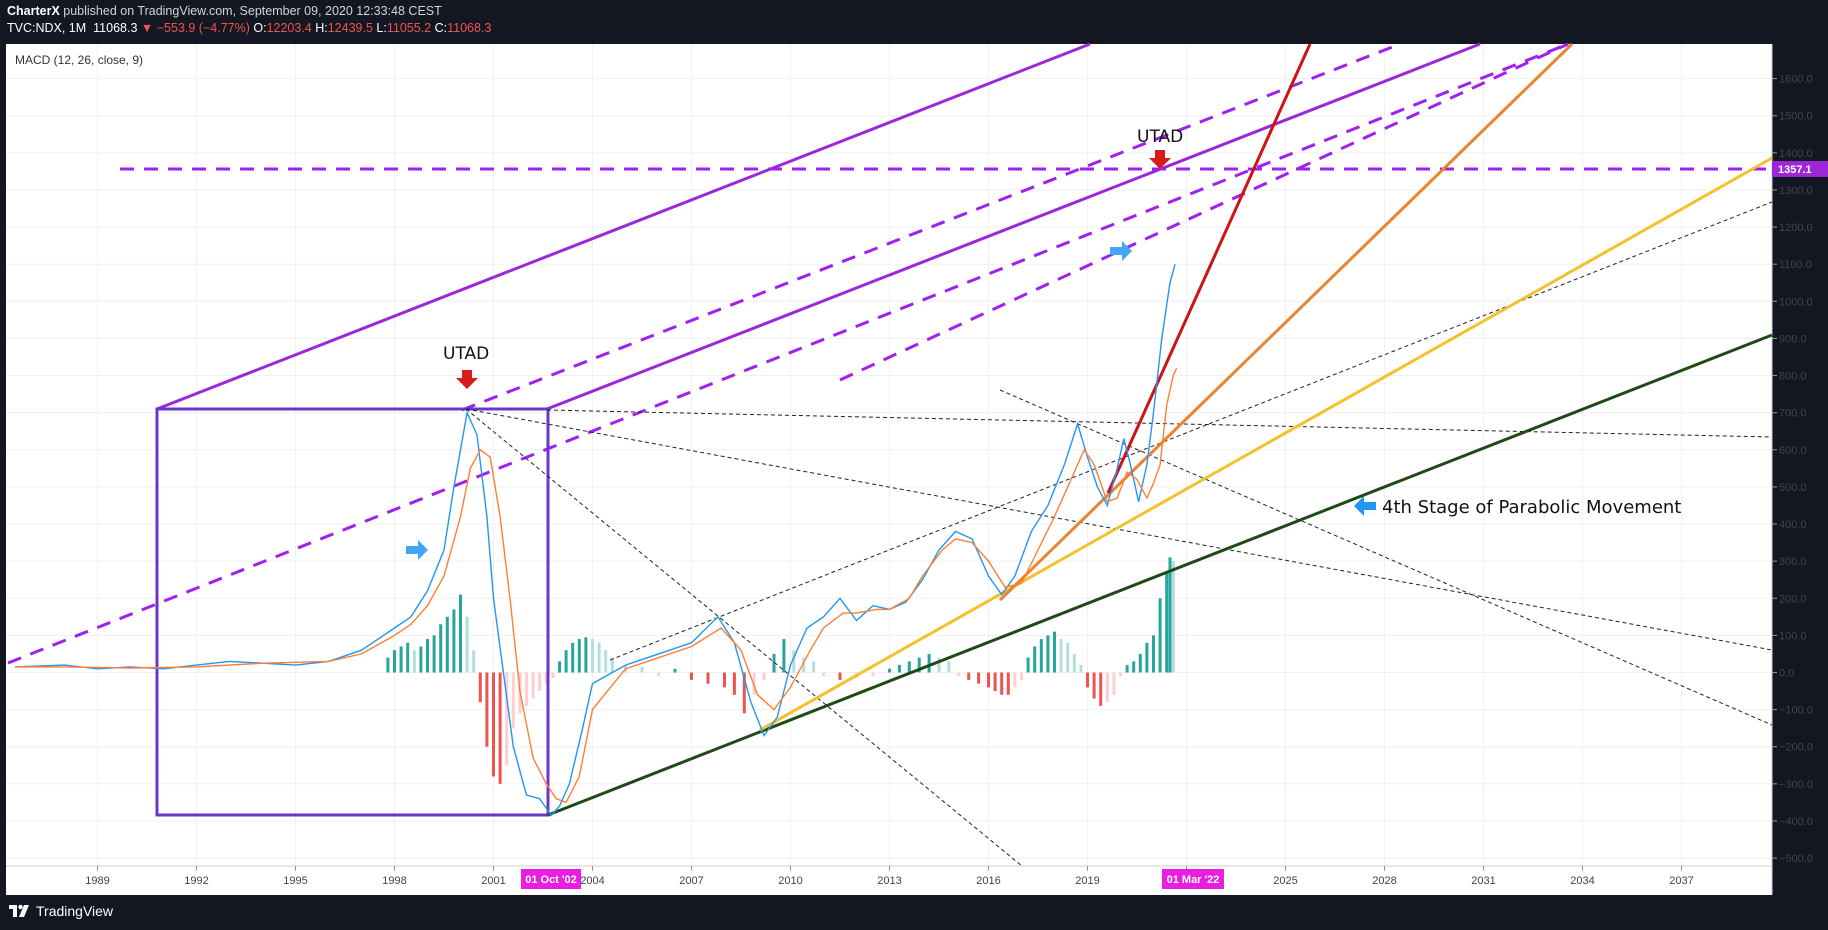 This screenshot has height=930, width=1828. What do you see at coordinates (1786, 674) in the screenshot?
I see `y-tick-label: 0.0` at bounding box center [1786, 674].